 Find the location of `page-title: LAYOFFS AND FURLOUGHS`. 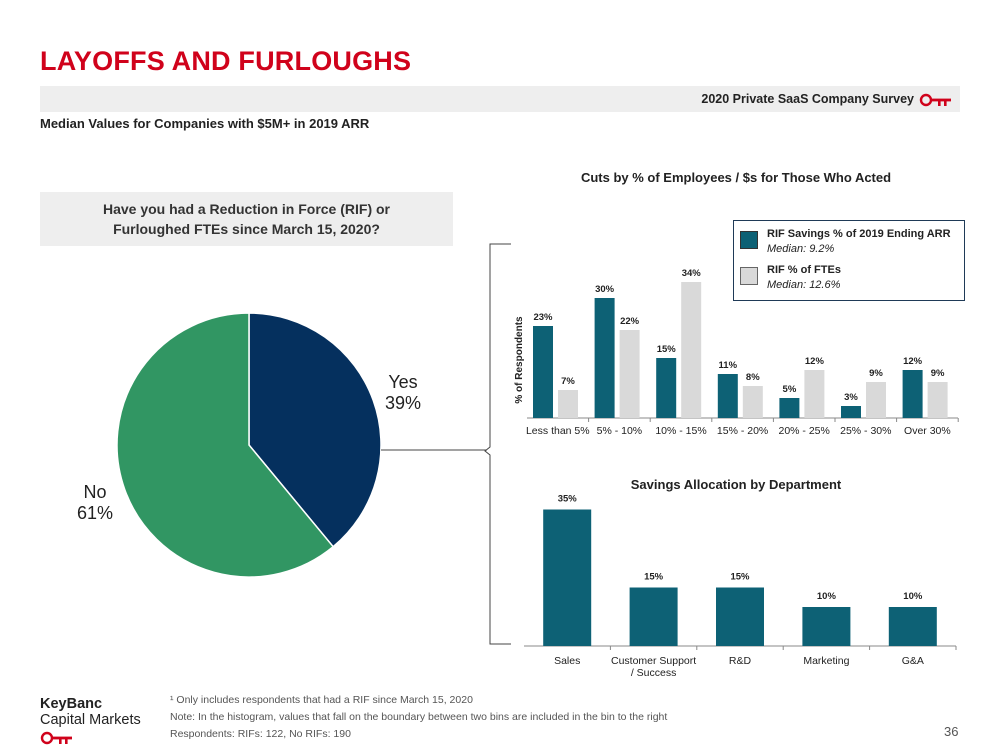

page-title: LAYOFFS AND FURLOUGHS is located at coordinates (226, 61).